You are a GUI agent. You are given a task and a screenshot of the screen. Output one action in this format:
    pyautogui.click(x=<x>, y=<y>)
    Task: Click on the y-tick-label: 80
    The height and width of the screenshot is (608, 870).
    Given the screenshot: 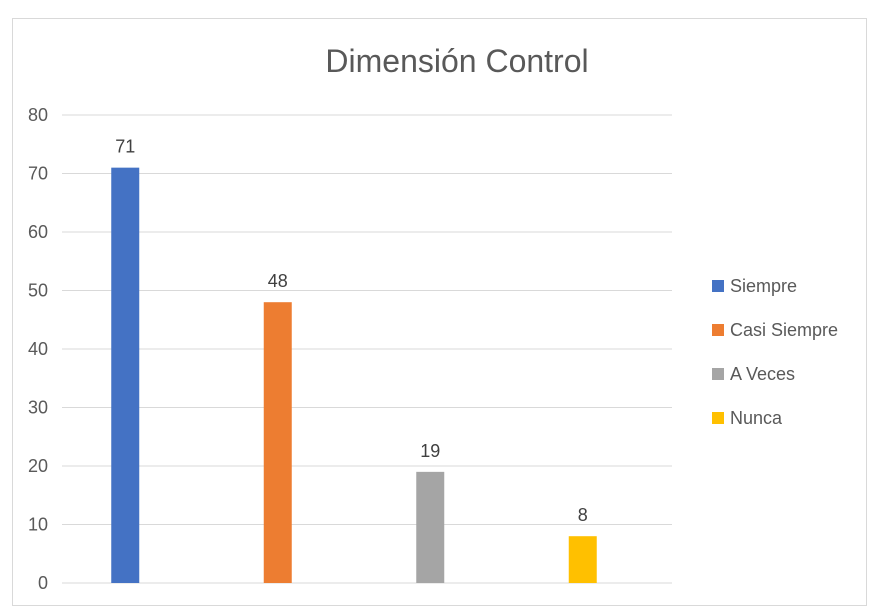 What is the action you would take?
    pyautogui.click(x=38, y=115)
    